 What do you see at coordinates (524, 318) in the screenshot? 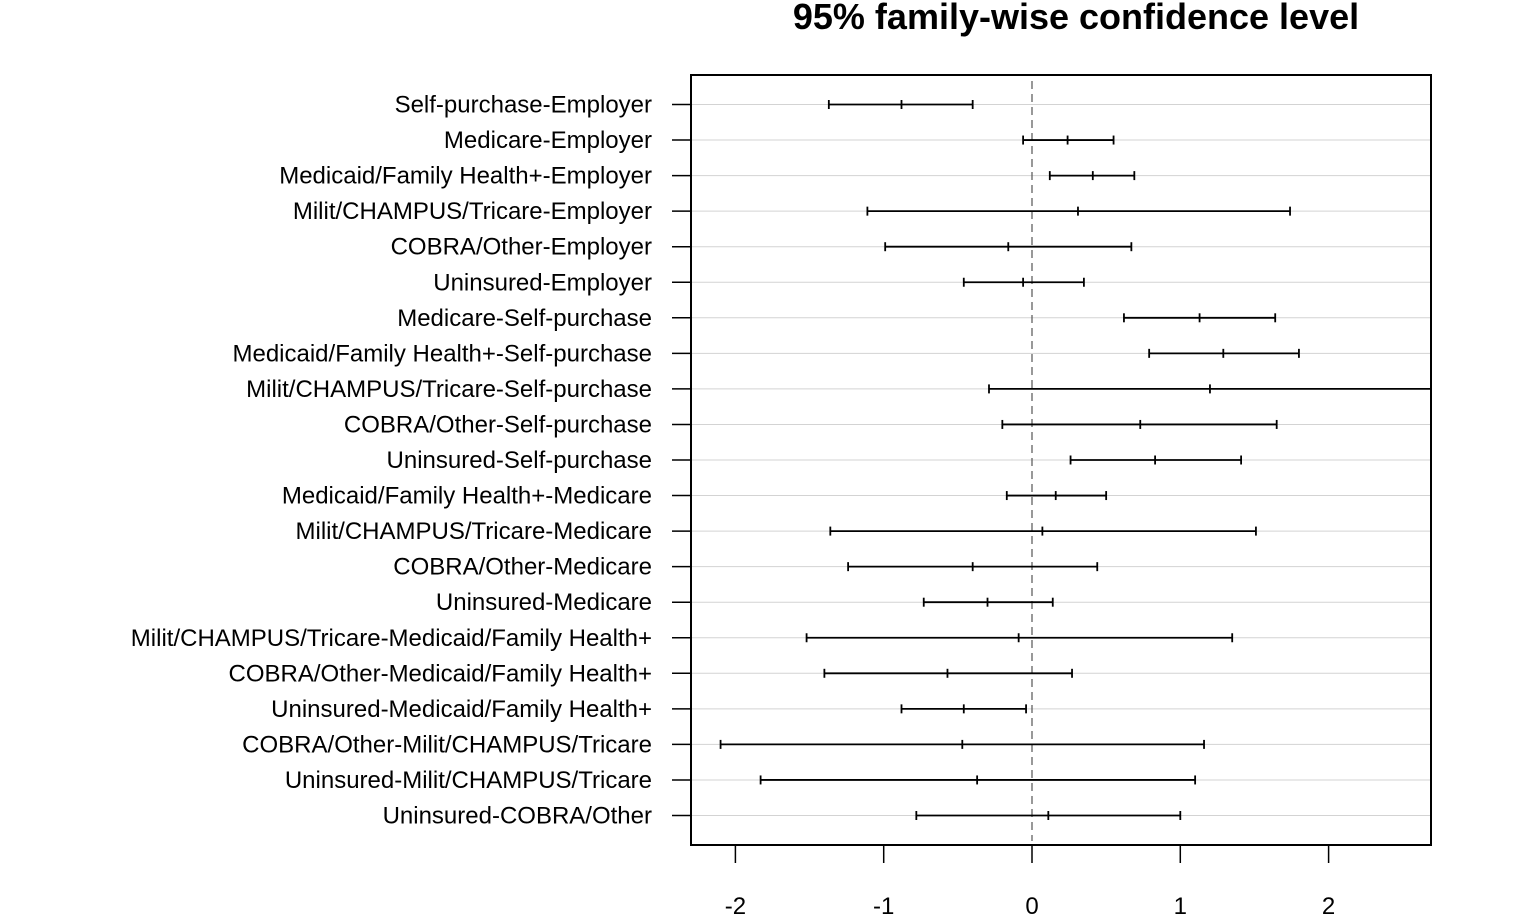
I see `comparison-label: Medicare-Self-purchase` at bounding box center [524, 318].